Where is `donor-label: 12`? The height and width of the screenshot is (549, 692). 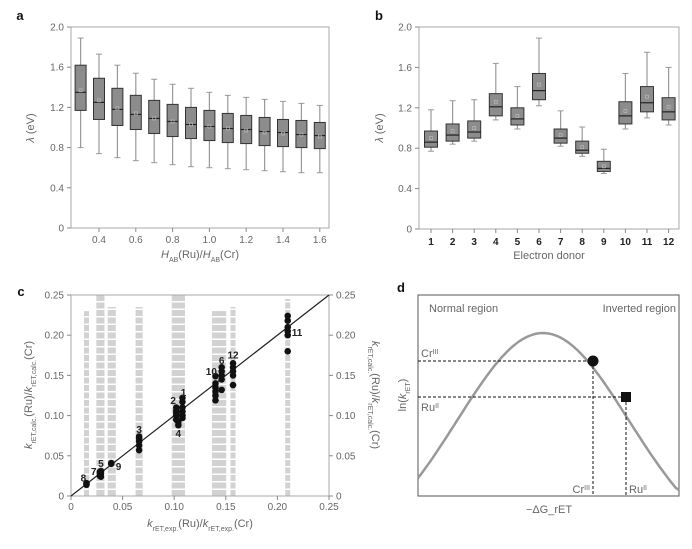 donor-label: 12 is located at coordinates (233, 355).